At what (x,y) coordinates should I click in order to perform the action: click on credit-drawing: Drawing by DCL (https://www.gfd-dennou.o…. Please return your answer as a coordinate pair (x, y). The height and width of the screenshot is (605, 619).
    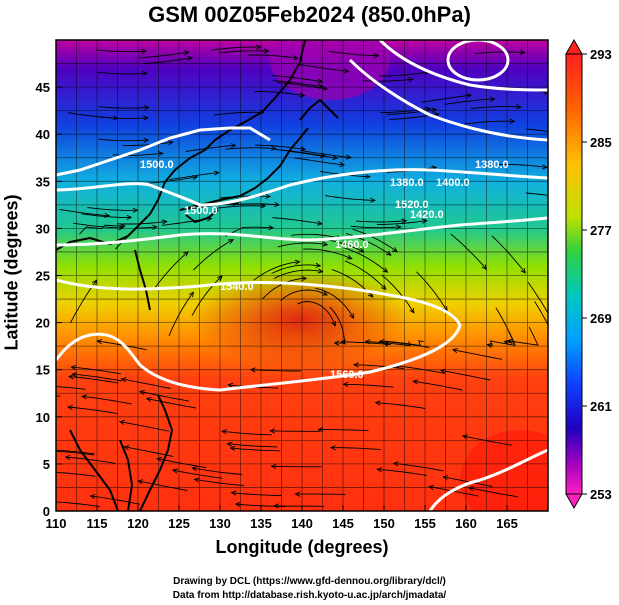
    Looking at the image, I should click on (309, 581).